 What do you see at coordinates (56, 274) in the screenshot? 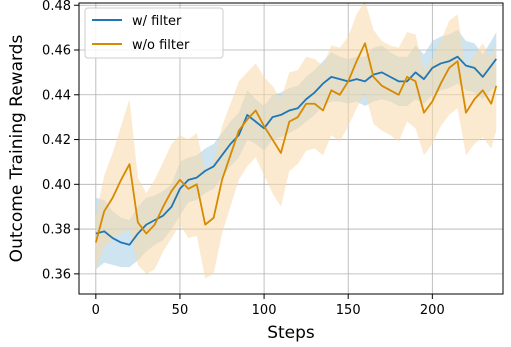
I see `y-tick-label: 0.36` at bounding box center [56, 274].